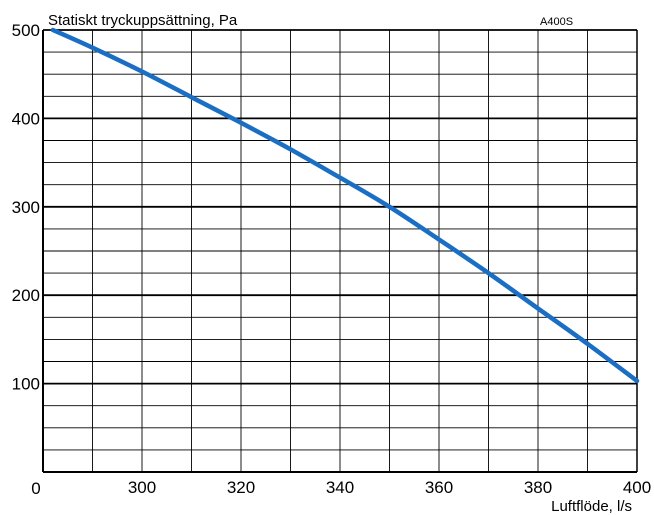 The image size is (654, 515). Describe the element at coordinates (340, 487) in the screenshot. I see `x-tick-label: 340` at that location.